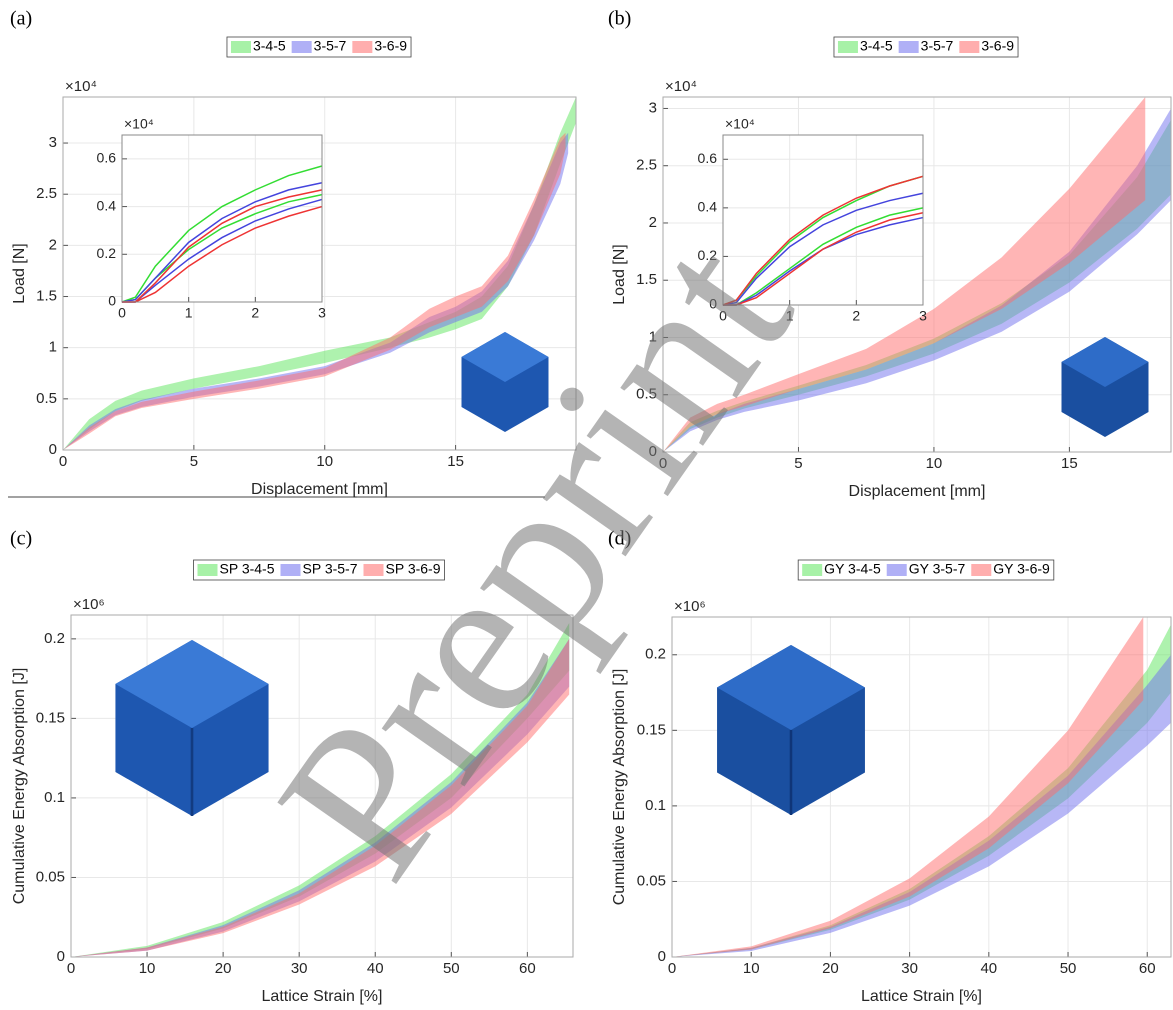 This screenshot has width=1173, height=1010. I want to click on panel-label: (d), so click(619, 539).